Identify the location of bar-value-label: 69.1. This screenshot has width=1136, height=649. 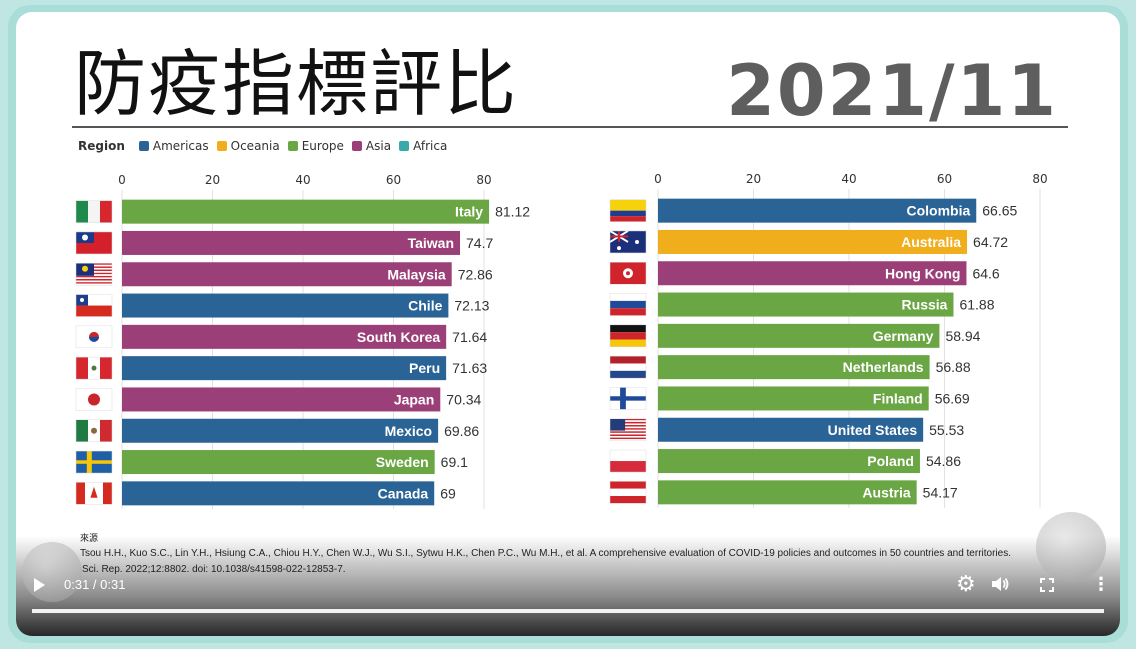
(454, 462).